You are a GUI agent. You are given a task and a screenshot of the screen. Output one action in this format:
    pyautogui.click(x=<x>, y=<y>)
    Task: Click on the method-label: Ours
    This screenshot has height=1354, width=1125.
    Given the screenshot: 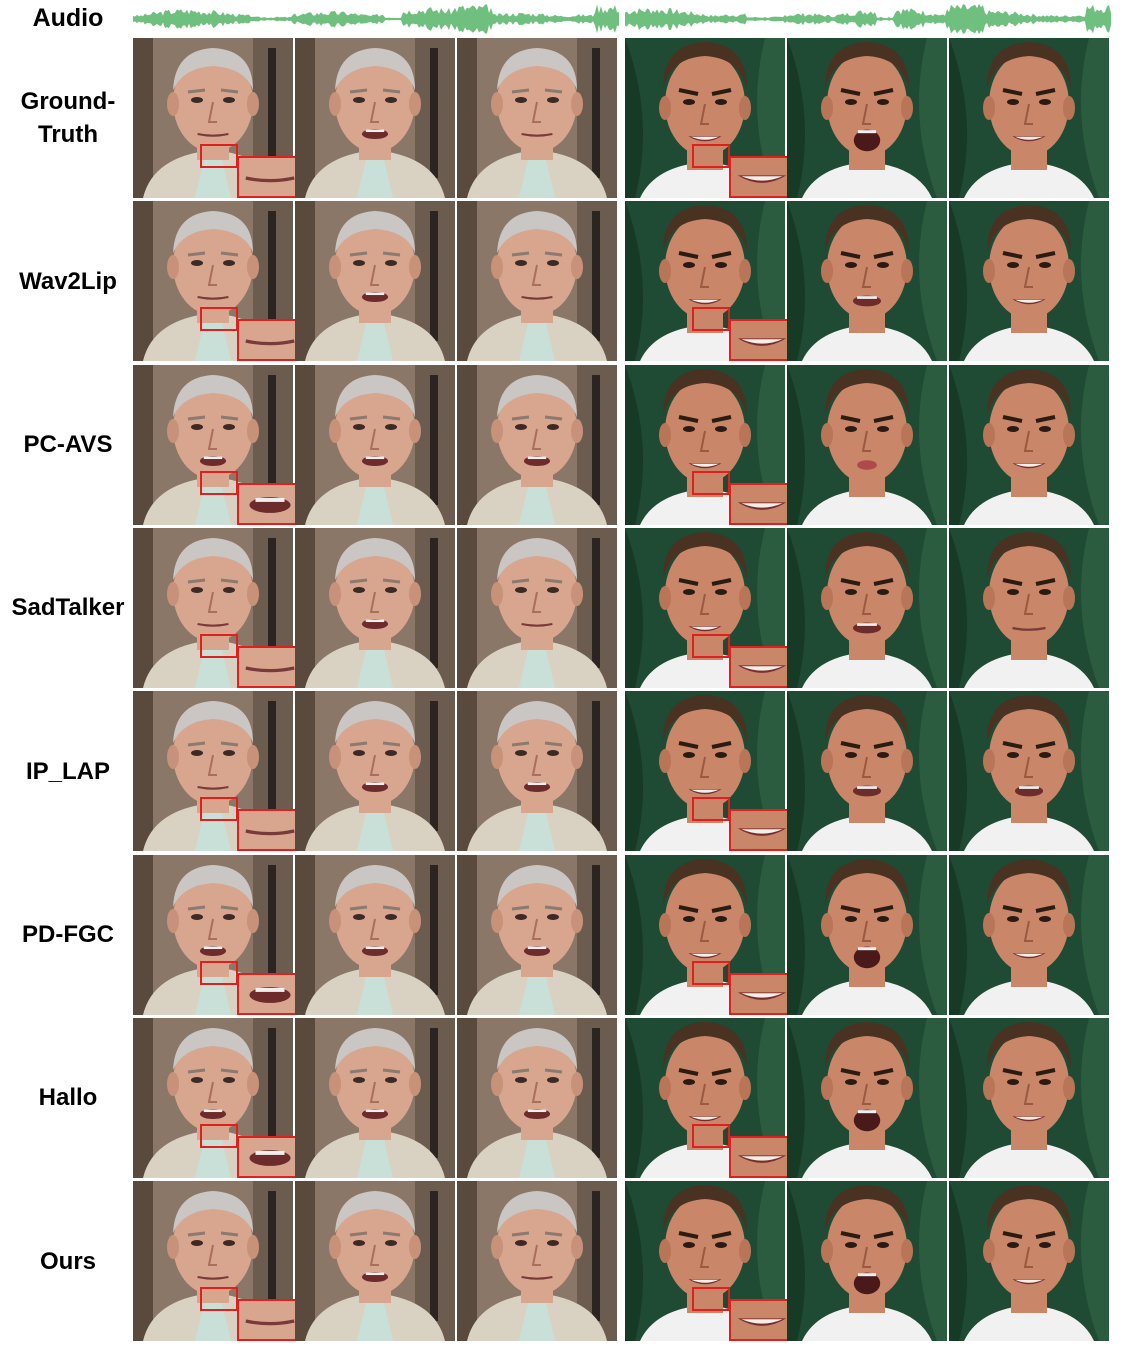 What is the action you would take?
    pyautogui.click(x=67, y=1261)
    